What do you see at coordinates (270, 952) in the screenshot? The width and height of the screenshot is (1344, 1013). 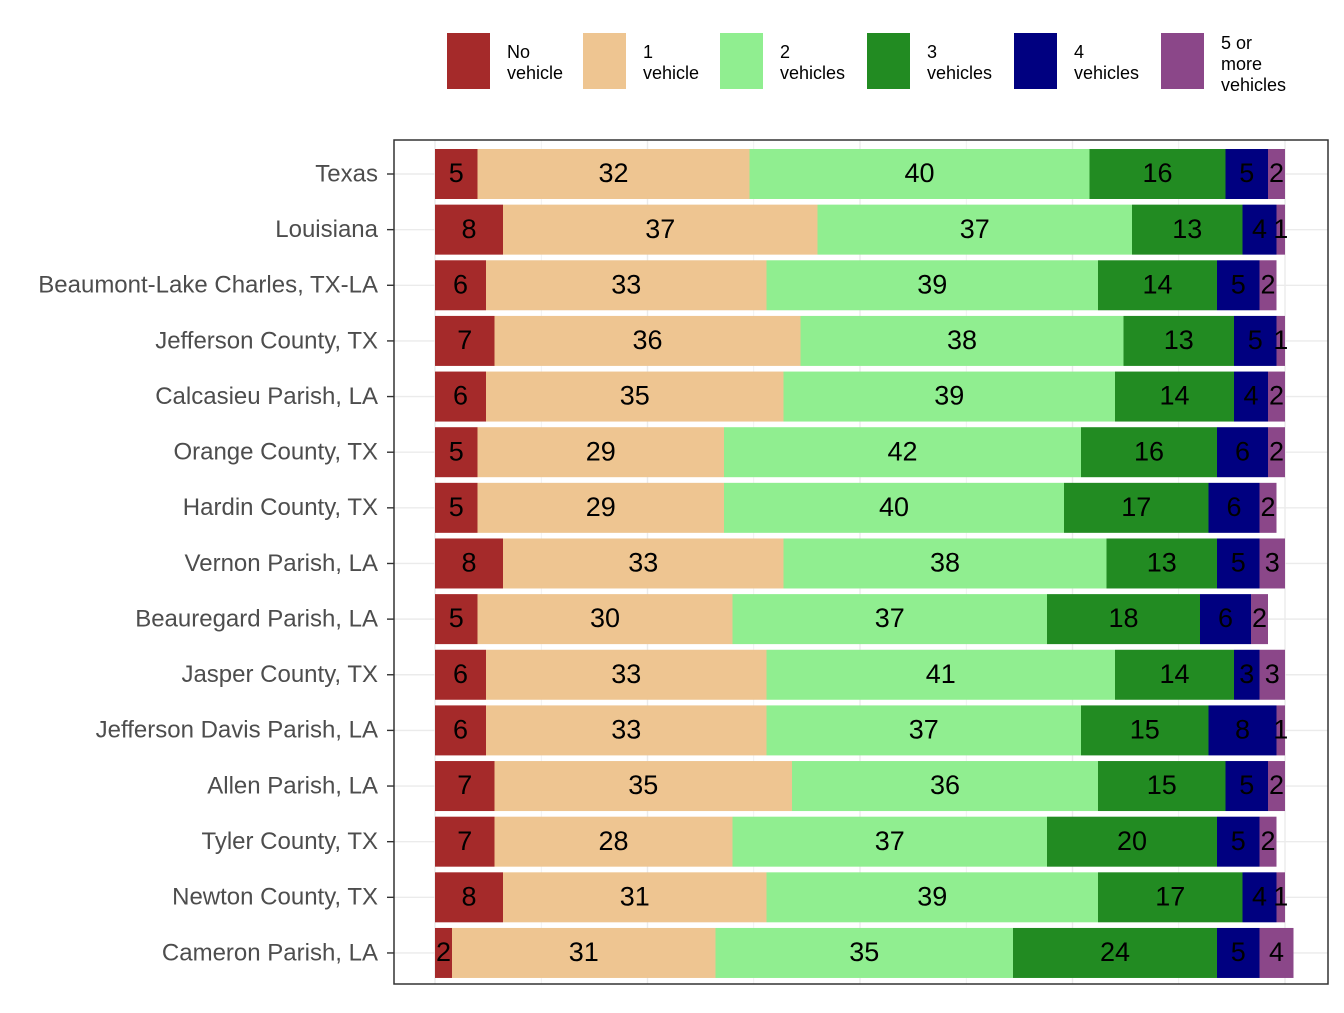 I see `y-tick-label: Cameron Parish, LA` at bounding box center [270, 952].